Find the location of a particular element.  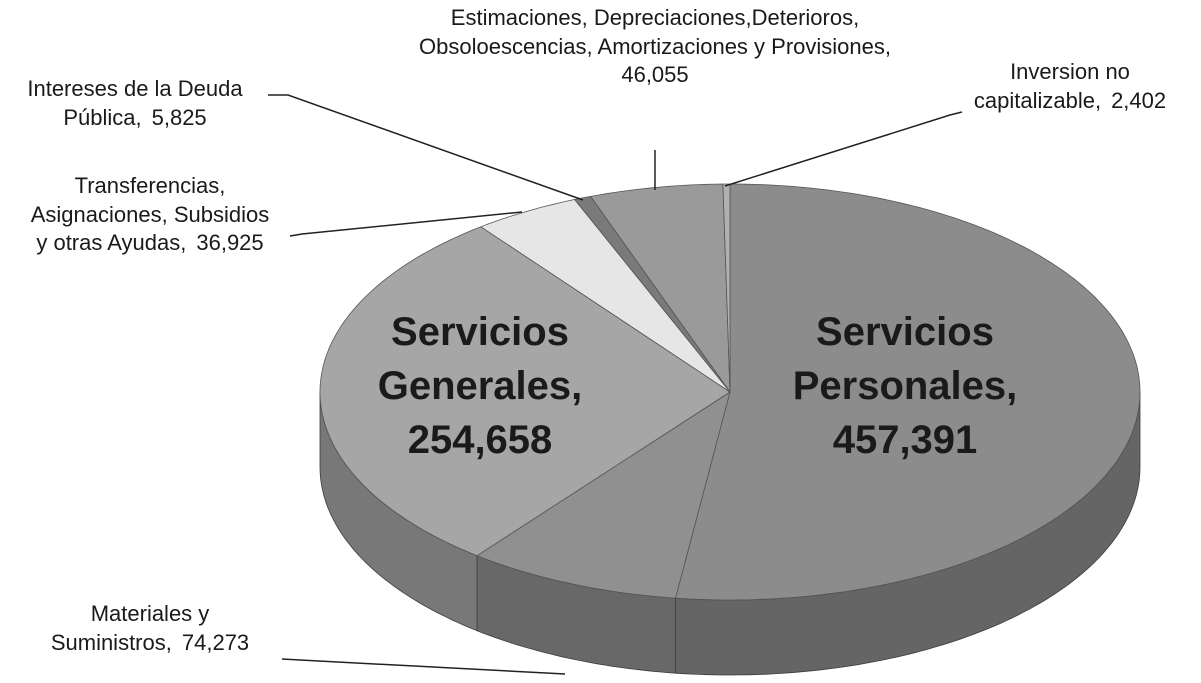

slice-label: Intereses de la Deuda Pública, 5,825 is located at coordinates (135, 103).